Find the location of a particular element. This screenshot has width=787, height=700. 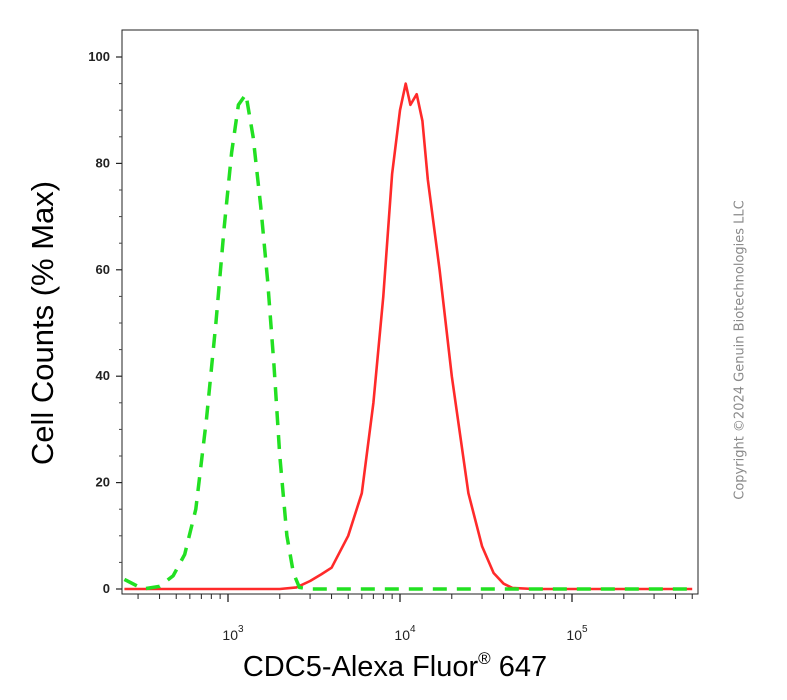

y-axis-label: Cell Counts (% Max) is located at coordinates (42, 323).